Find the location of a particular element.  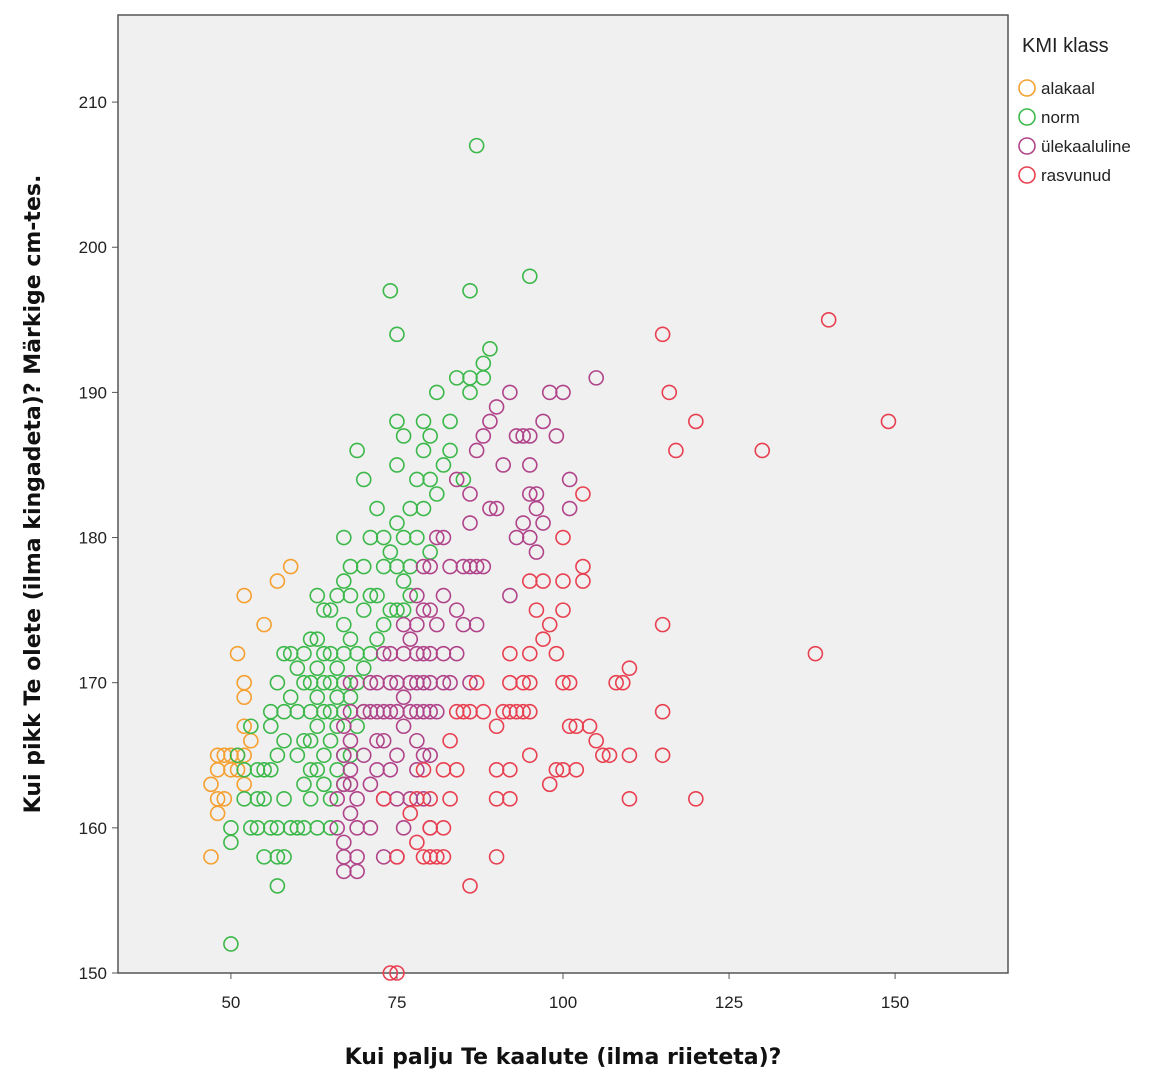

y-tick-label: 200 is located at coordinates (93, 247).